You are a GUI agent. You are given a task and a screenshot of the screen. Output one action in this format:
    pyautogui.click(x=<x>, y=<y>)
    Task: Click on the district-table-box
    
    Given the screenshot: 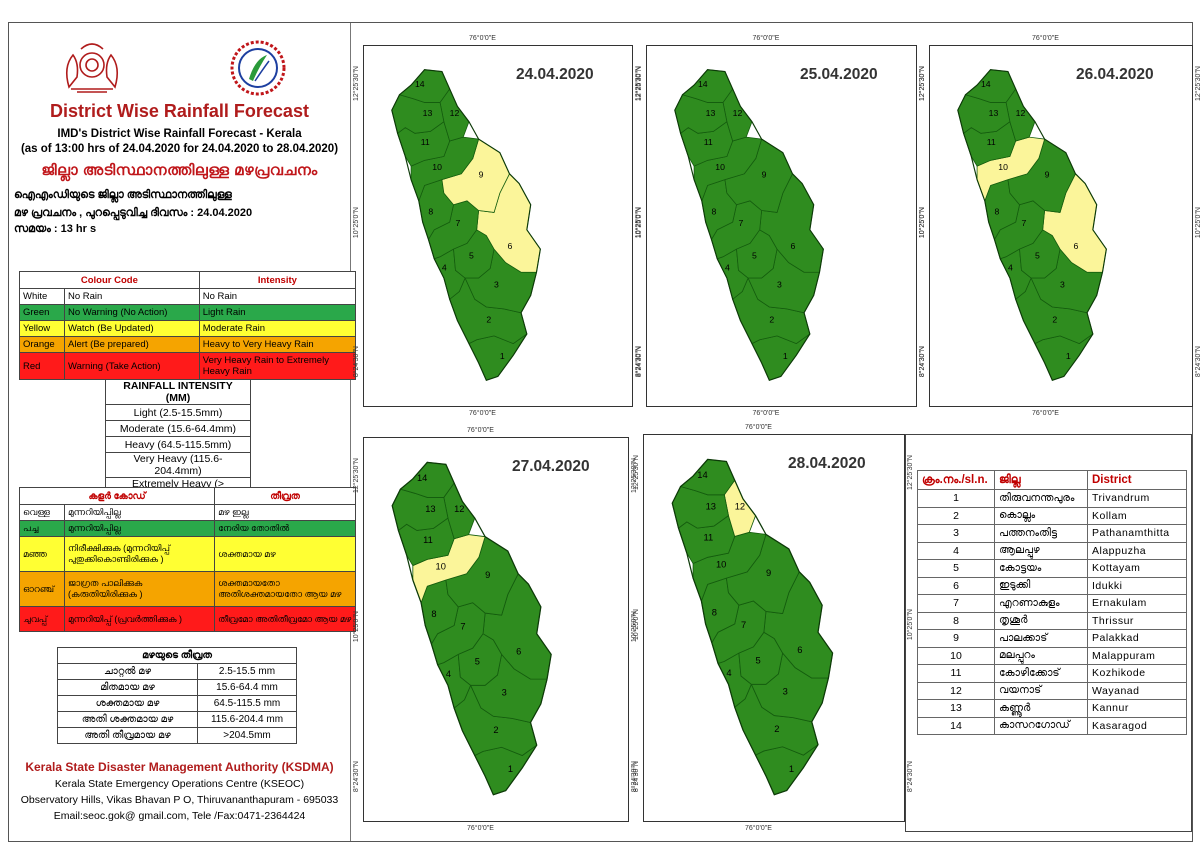 What is the action you would take?
    pyautogui.click(x=1048, y=633)
    